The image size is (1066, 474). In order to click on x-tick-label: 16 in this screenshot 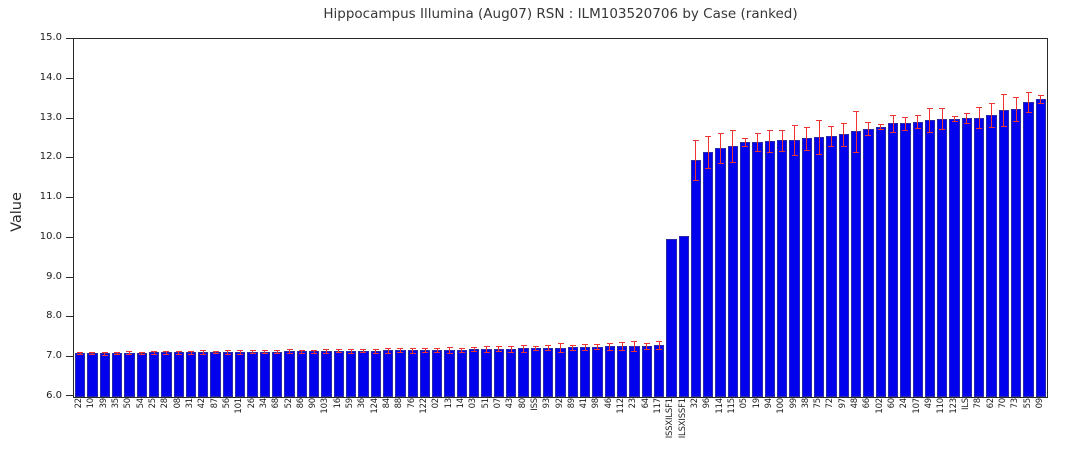, I will do `click(337, 403)`.